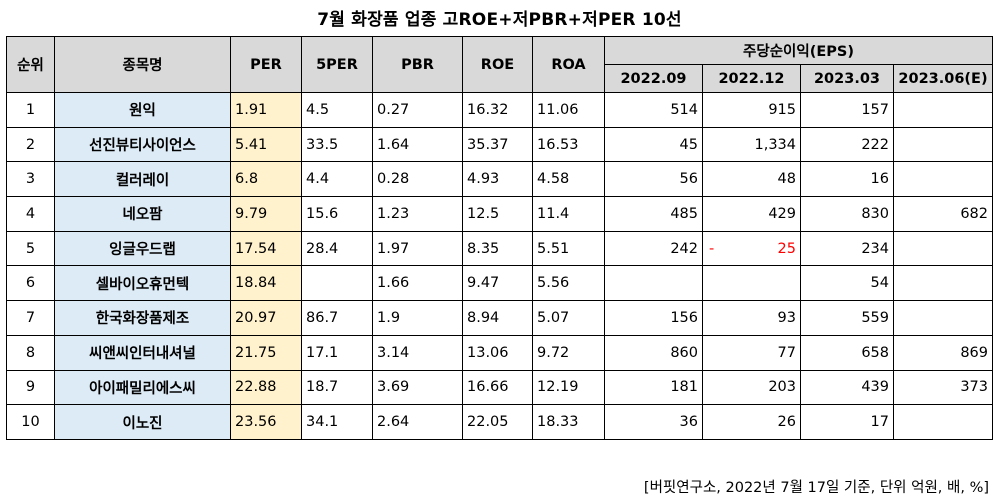  I want to click on header-name: 종목명, so click(142, 64).